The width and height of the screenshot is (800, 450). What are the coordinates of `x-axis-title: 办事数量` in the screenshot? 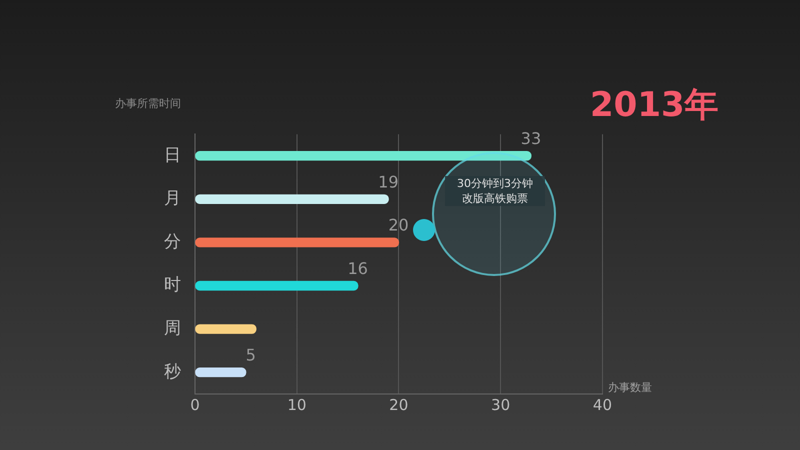 It's located at (630, 387).